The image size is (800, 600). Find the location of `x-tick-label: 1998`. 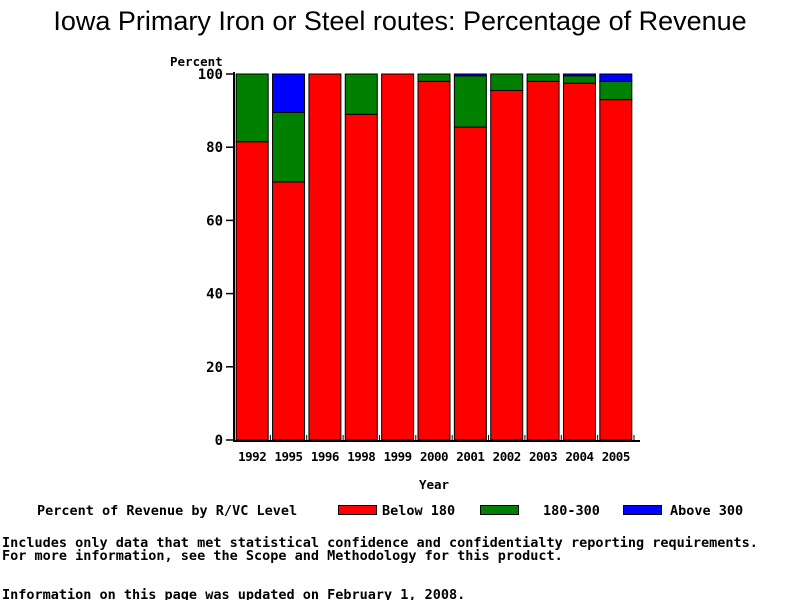

x-tick-label: 1998 is located at coordinates (361, 456).